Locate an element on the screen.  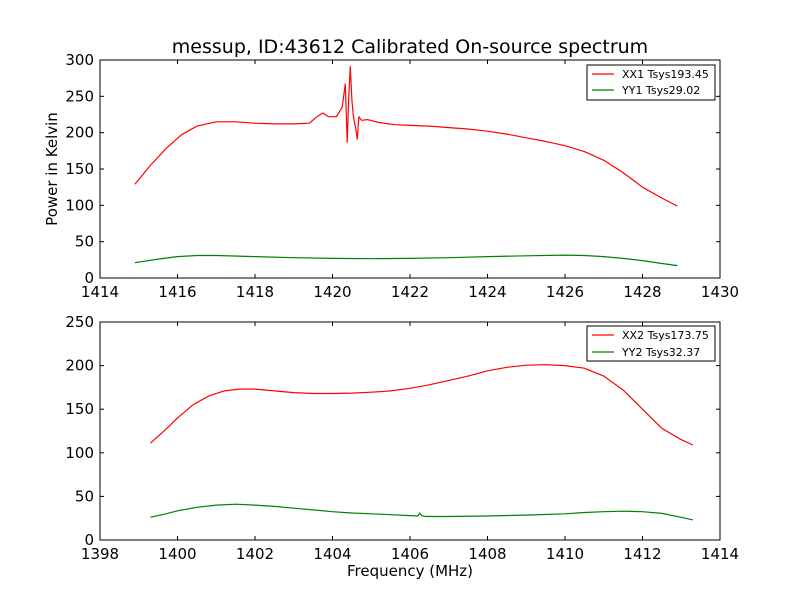
top-legend-box is located at coordinates (651, 82).